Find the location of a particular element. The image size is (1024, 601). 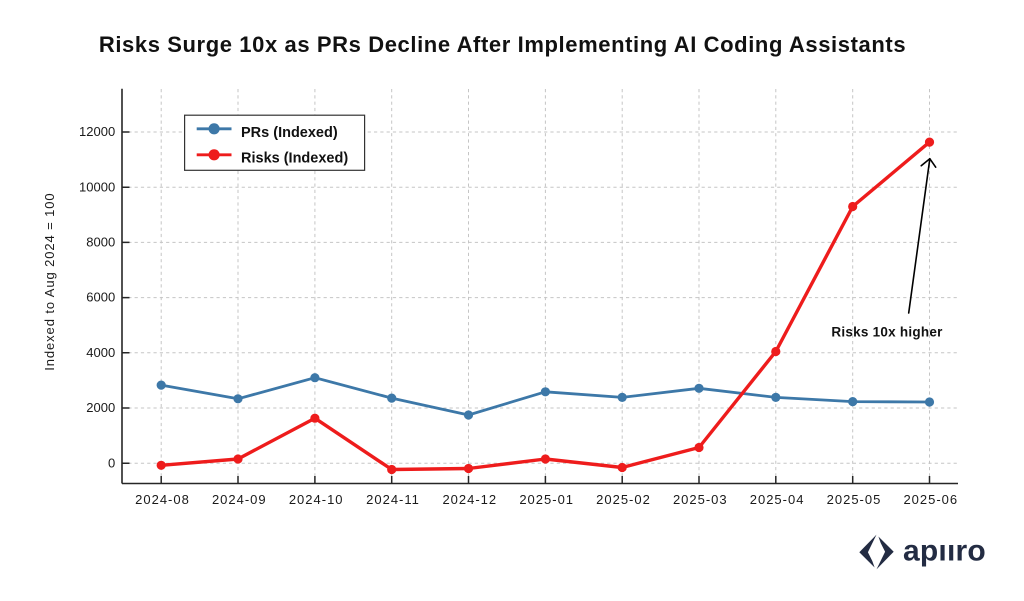

svg-text: 6000 is located at coordinates (100, 297).